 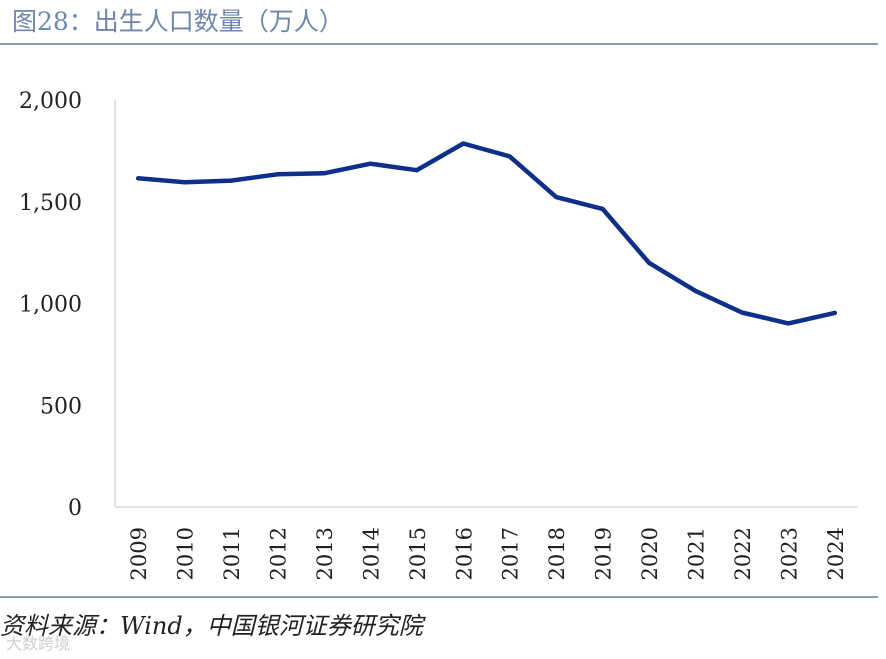 I want to click on y-tick-label: 2,000, so click(x=50, y=101).